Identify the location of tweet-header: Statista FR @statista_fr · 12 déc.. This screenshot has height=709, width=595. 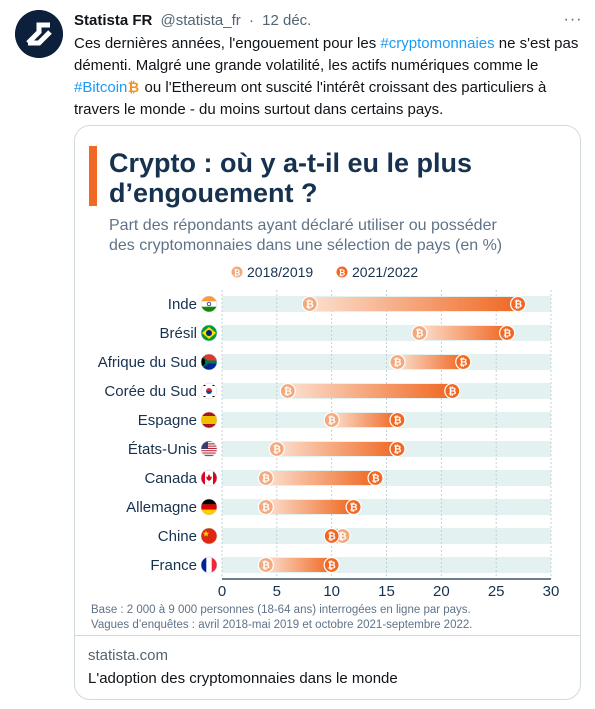
(329, 21).